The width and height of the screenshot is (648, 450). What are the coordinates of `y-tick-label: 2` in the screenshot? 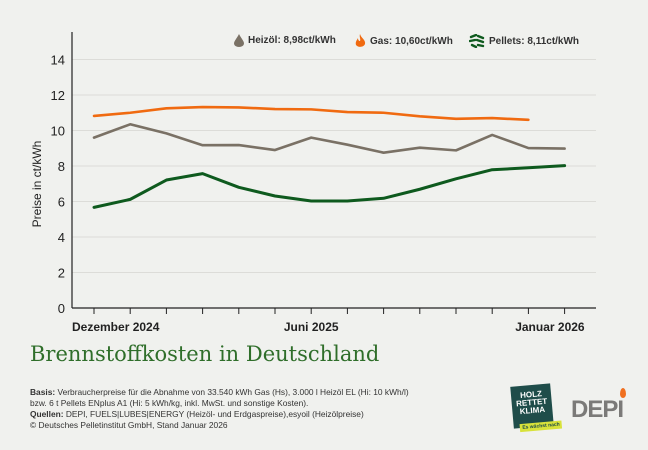 It's located at (61, 273).